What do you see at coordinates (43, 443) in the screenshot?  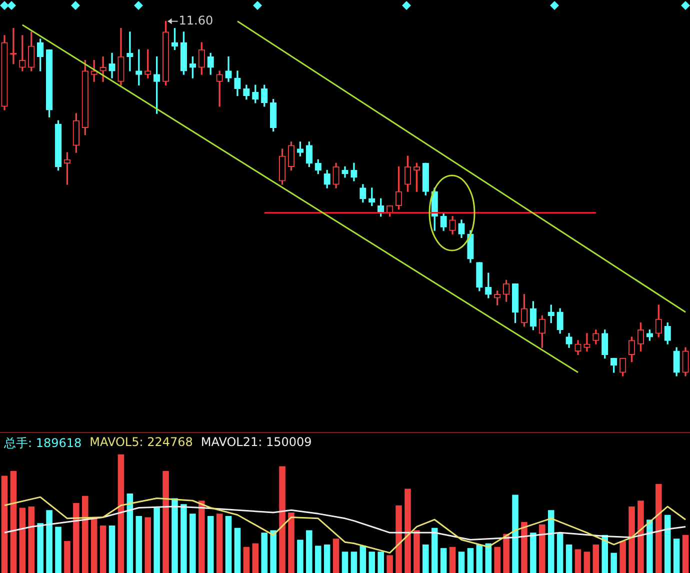 I see `series-label: 总手: 189618` at bounding box center [43, 443].